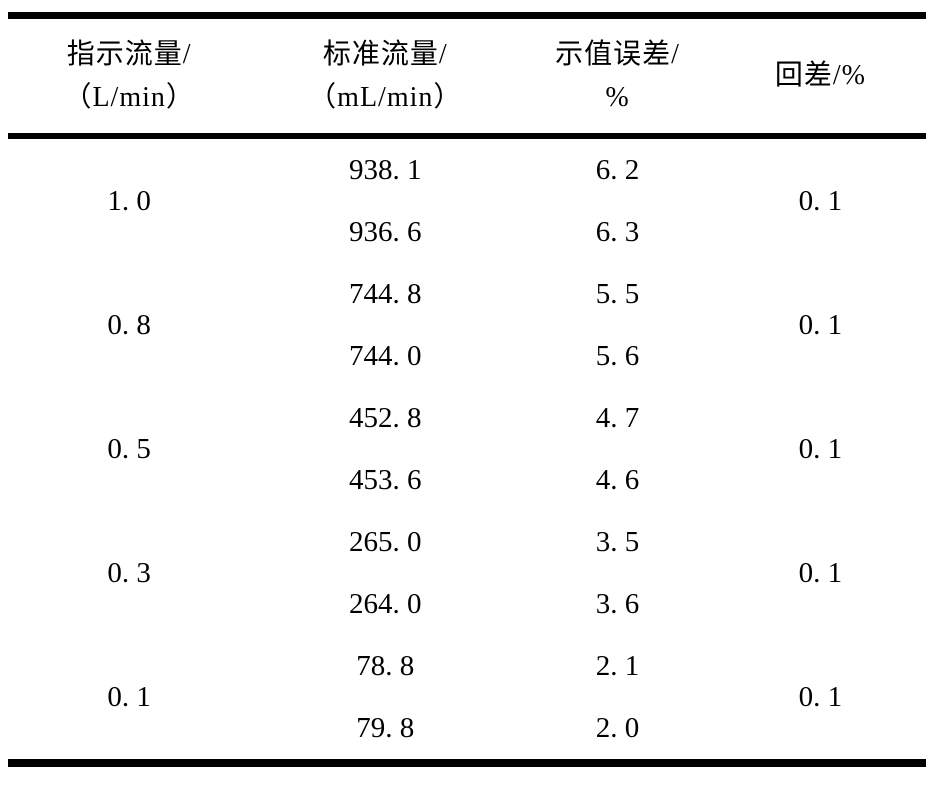 Image resolution: width=934 pixels, height=785 pixels. Describe the element at coordinates (129, 324) in the screenshot. I see `cell-indicated-flow: 0. 8` at that location.